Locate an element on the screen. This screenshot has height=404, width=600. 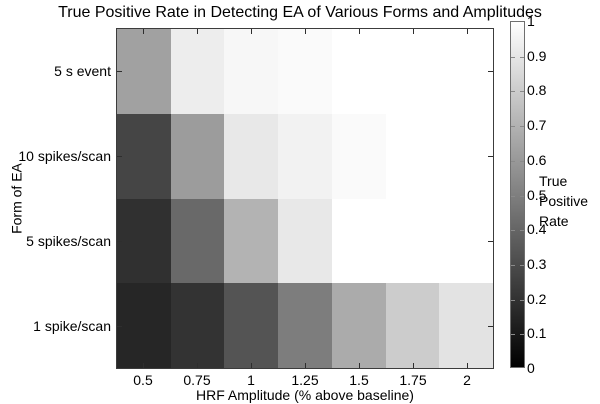
y-tick-label: 5 s event is located at coordinates (82, 70).